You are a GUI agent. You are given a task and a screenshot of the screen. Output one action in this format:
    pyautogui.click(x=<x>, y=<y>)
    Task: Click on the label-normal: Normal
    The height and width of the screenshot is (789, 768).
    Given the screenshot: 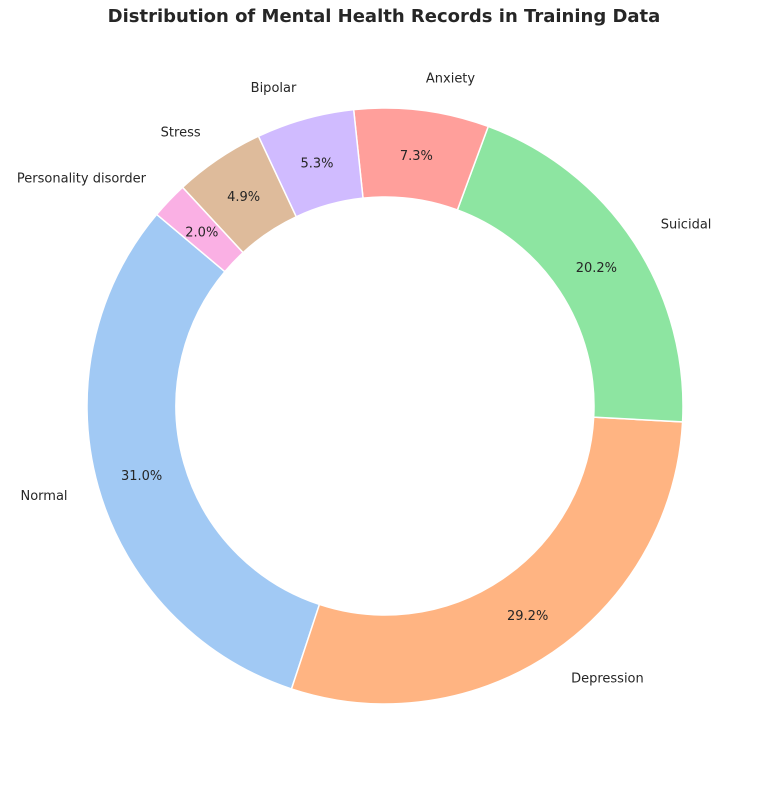 What is the action you would take?
    pyautogui.click(x=44, y=496)
    